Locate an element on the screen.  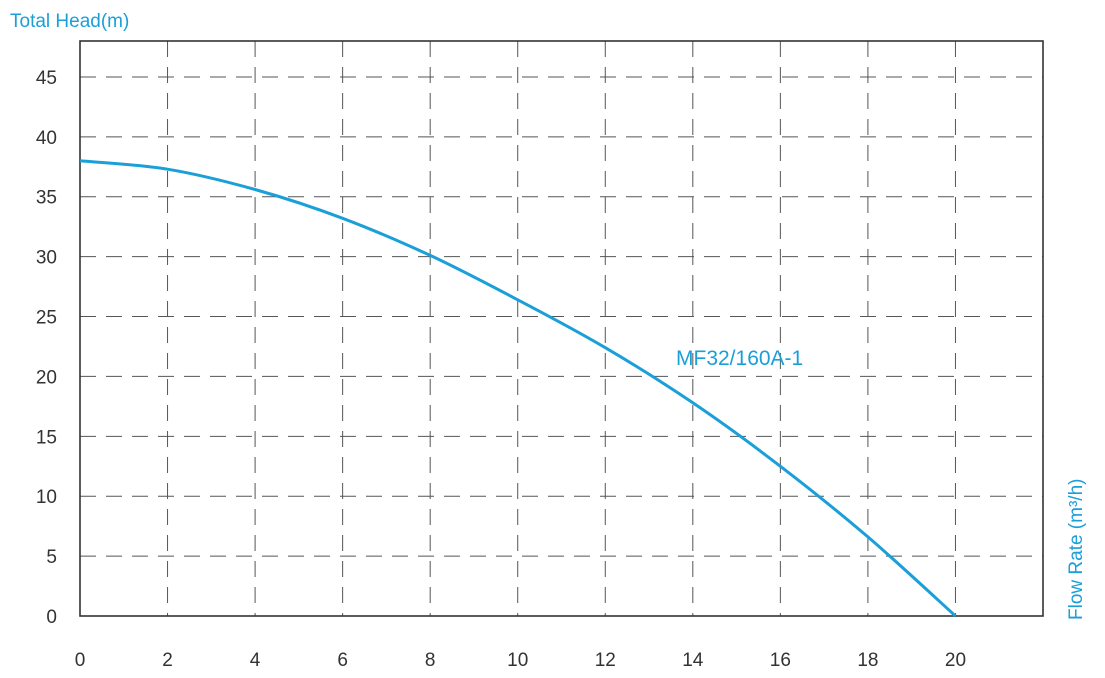
y-tick-label: 10 is located at coordinates (46, 497).